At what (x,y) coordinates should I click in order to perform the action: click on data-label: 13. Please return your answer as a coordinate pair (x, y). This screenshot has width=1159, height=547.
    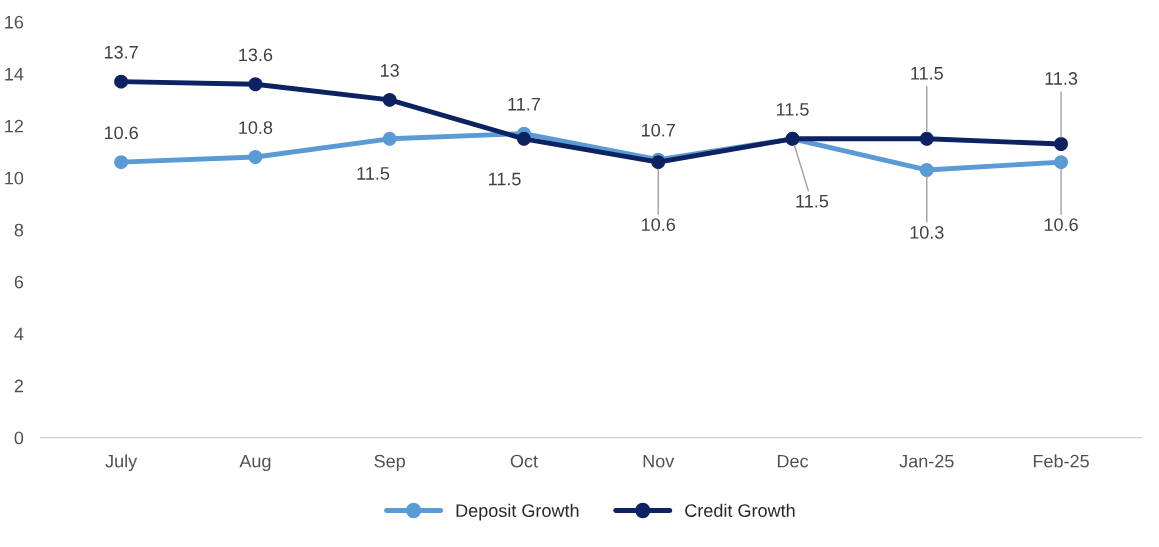
    Looking at the image, I should click on (390, 70).